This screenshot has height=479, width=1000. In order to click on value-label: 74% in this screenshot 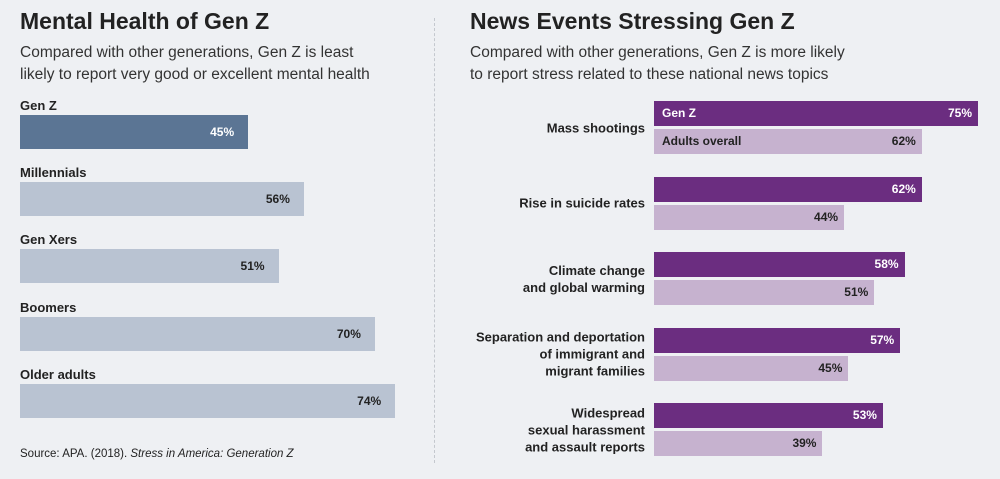, I will do `click(369, 400)`.